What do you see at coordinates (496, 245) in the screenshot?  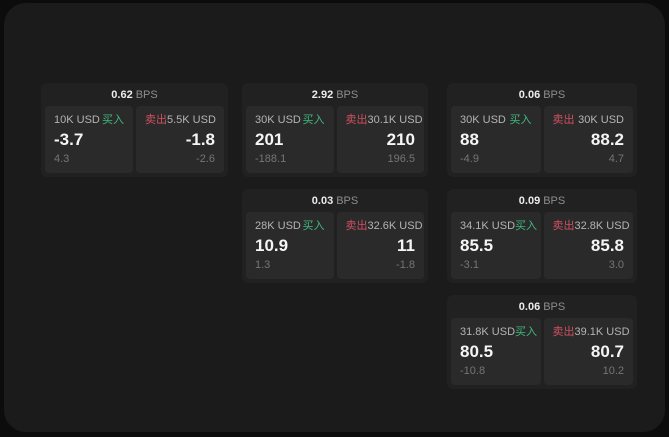 I see `buy-tile: 34.1K USD 买入 85.5 -3.1` at bounding box center [496, 245].